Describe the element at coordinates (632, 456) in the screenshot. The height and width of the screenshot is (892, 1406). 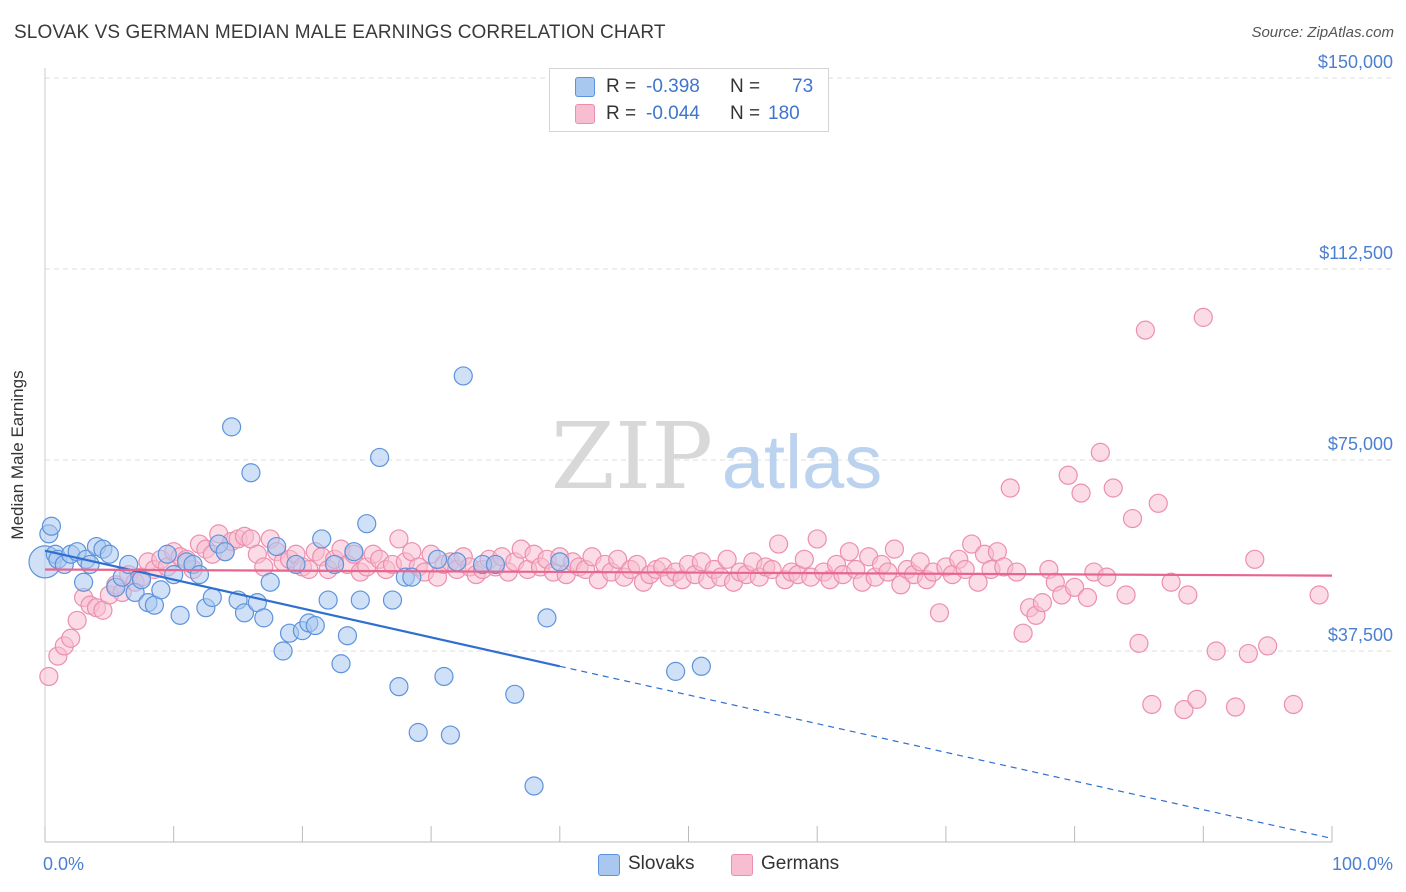
I see `watermark-zip: ZIP` at that location.